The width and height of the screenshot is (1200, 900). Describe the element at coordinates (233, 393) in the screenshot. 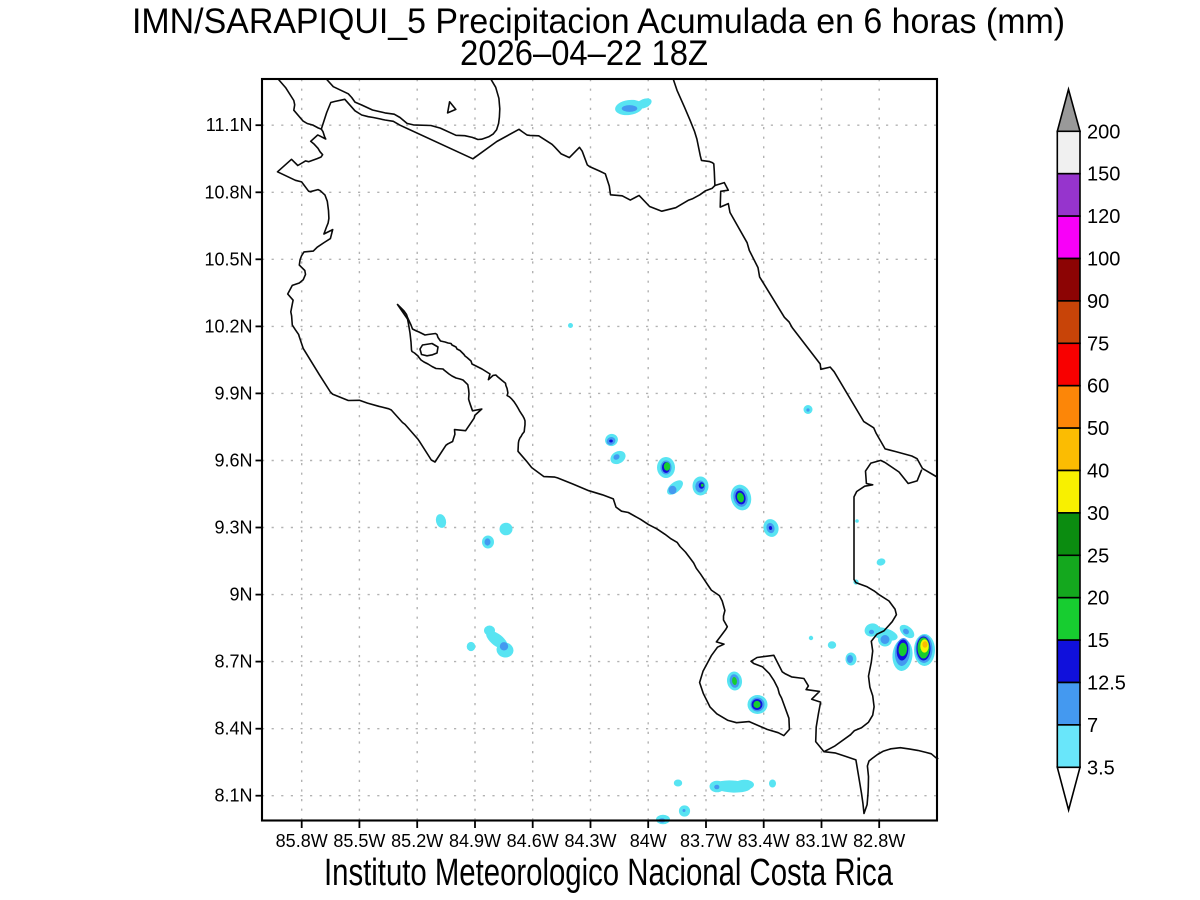

I see `svg-text: 9.9N` at that location.